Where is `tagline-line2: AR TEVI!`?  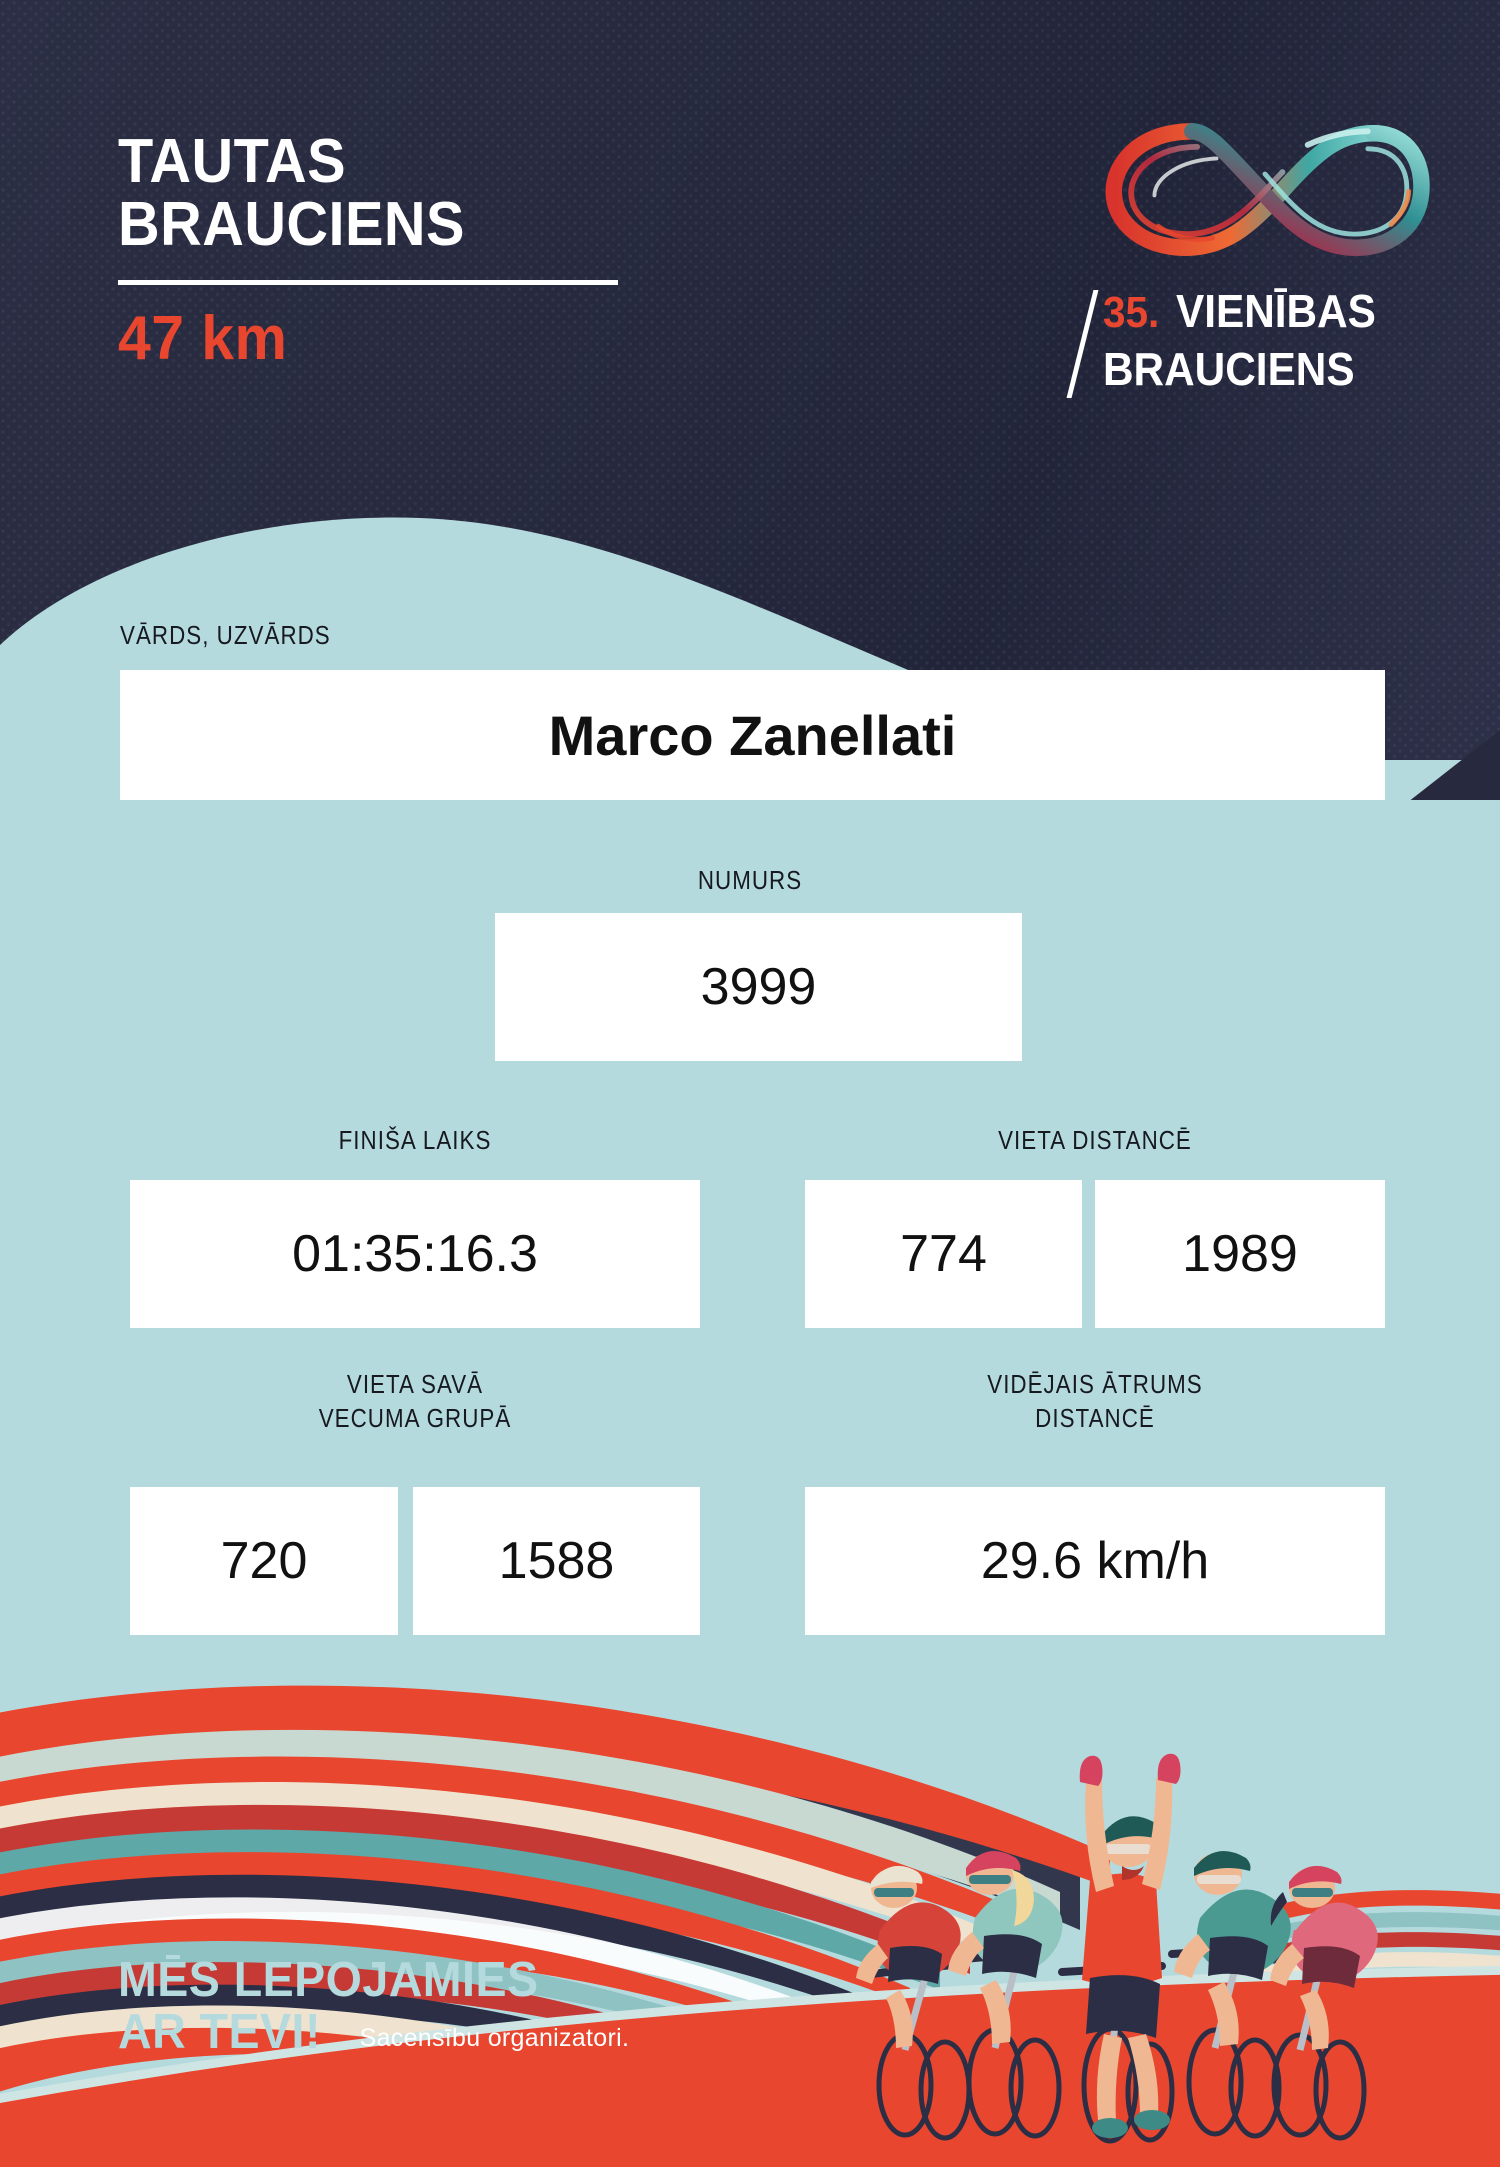
tagline-line2: AR TEVI! is located at coordinates (219, 2031).